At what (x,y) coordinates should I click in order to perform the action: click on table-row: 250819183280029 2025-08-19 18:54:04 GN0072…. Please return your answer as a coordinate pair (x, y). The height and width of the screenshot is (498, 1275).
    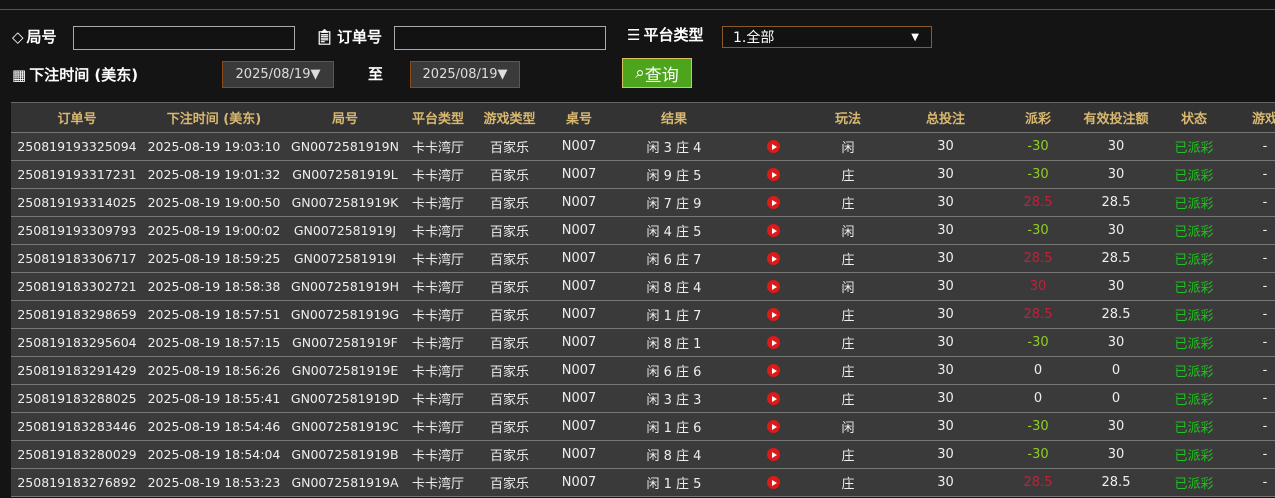
    Looking at the image, I should click on (643, 454).